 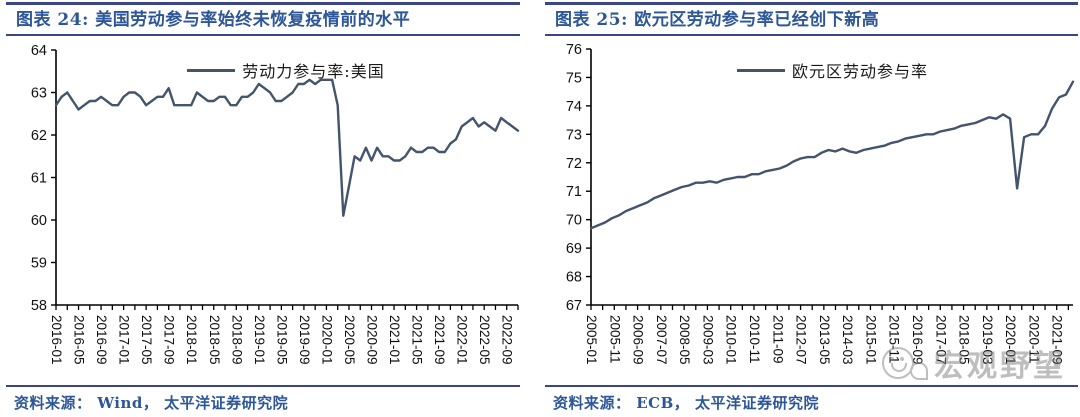 I want to click on y-tick-label: 58, so click(x=39, y=306).